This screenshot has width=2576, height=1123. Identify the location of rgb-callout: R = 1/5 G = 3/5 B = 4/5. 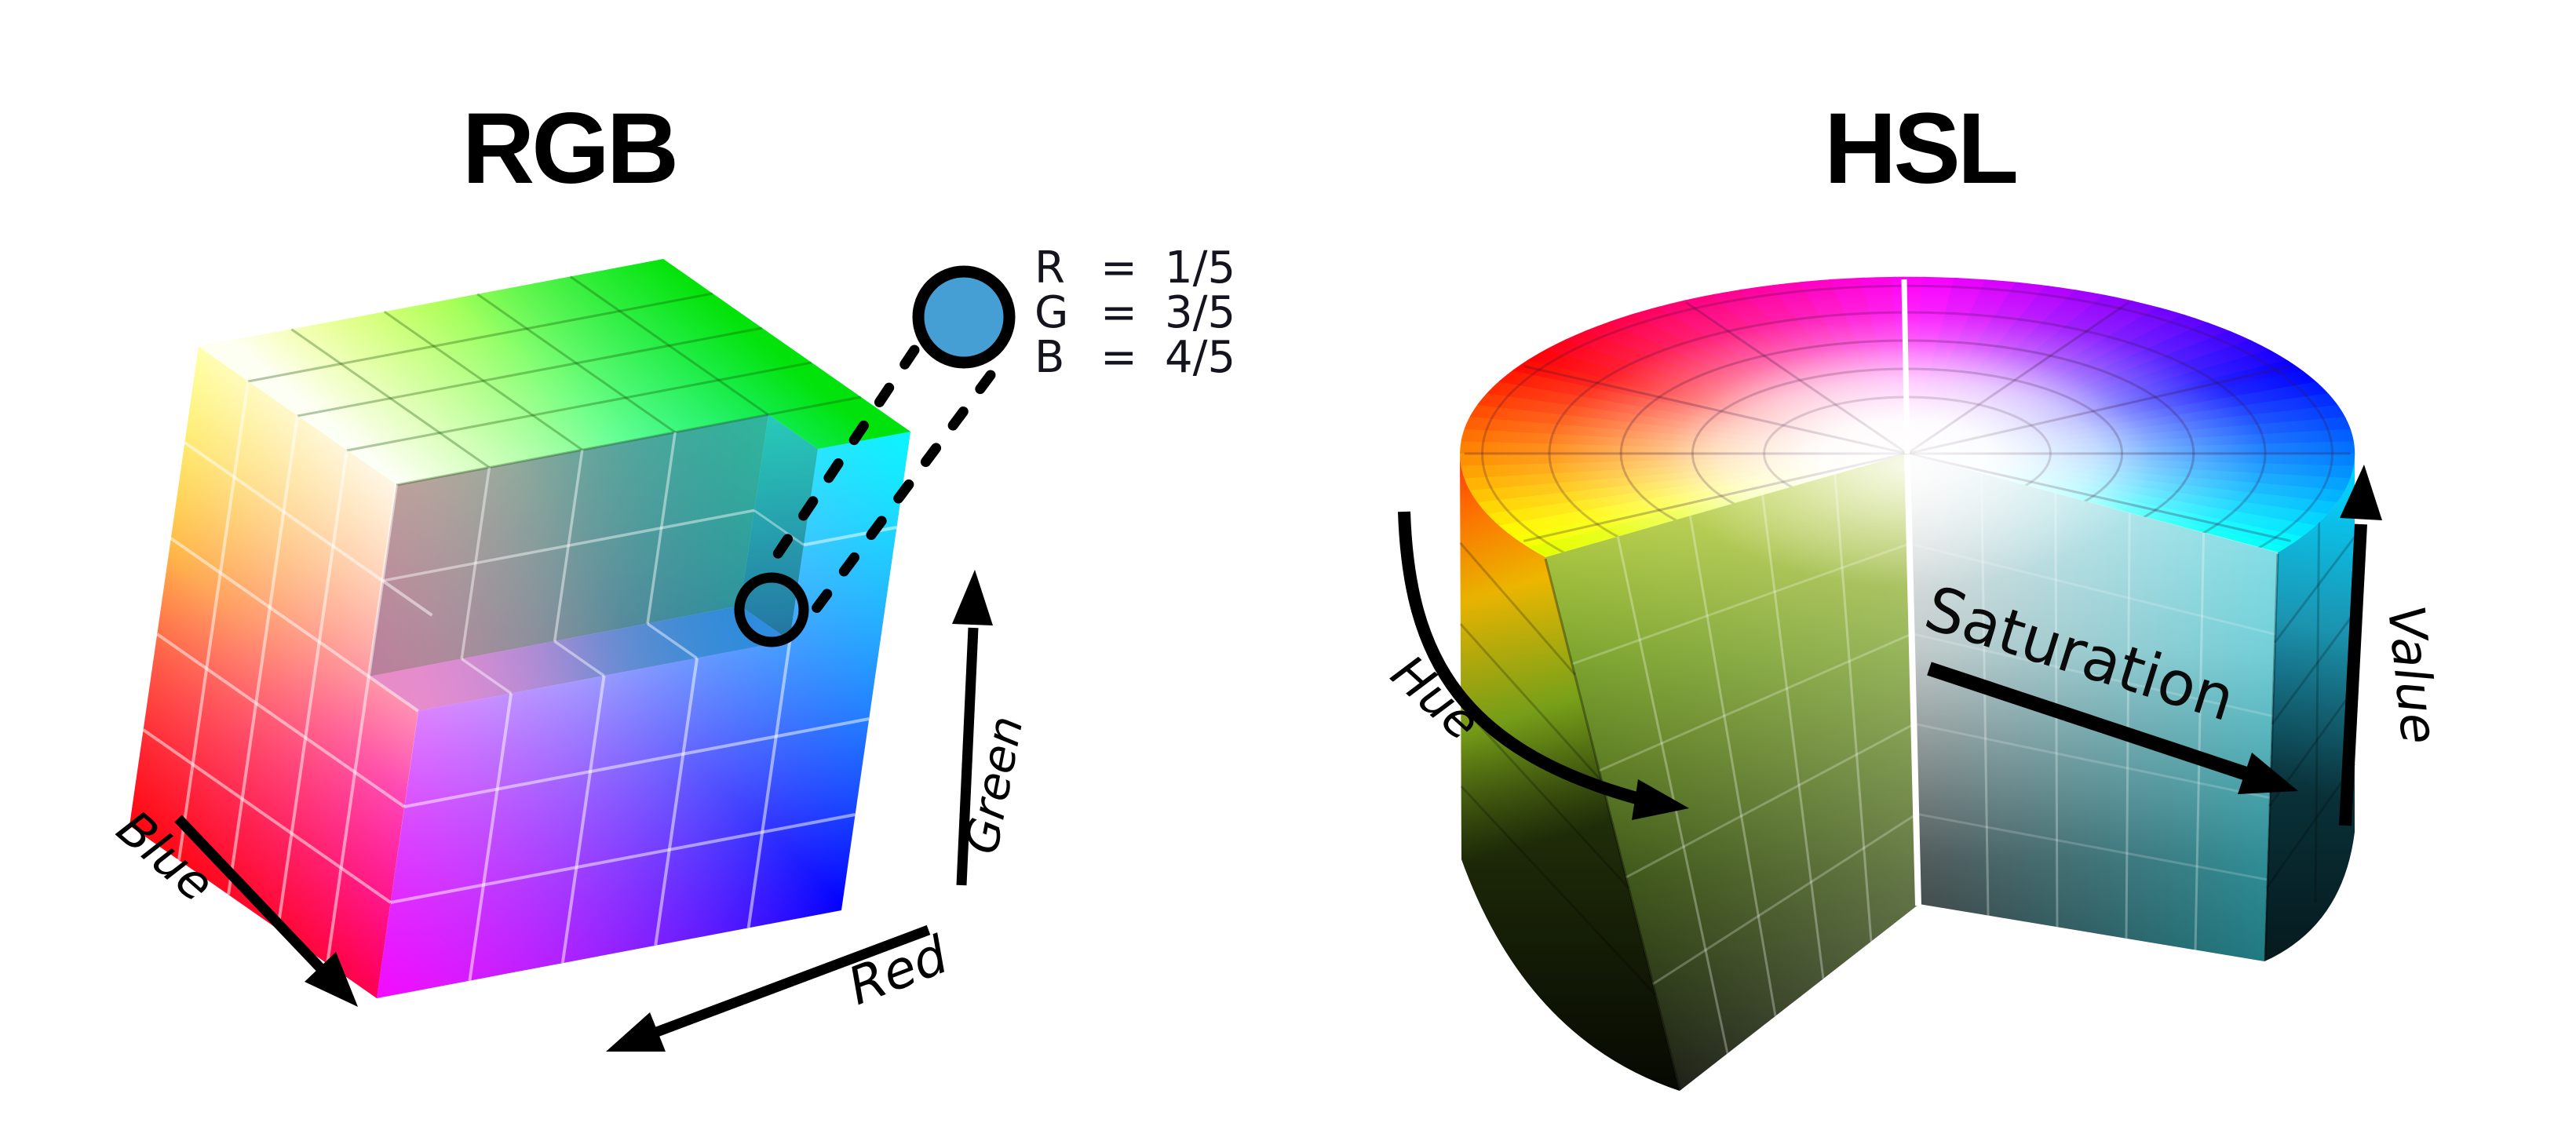
(984, 444).